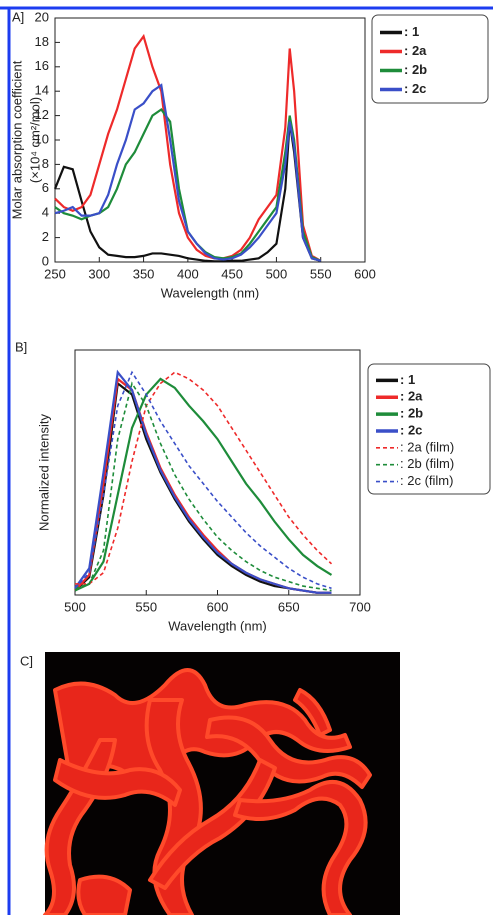 This screenshot has height=915, width=493. Describe the element at coordinates (16, 139) in the screenshot. I see `y-axis-title: Molar absorption coefficient` at that location.